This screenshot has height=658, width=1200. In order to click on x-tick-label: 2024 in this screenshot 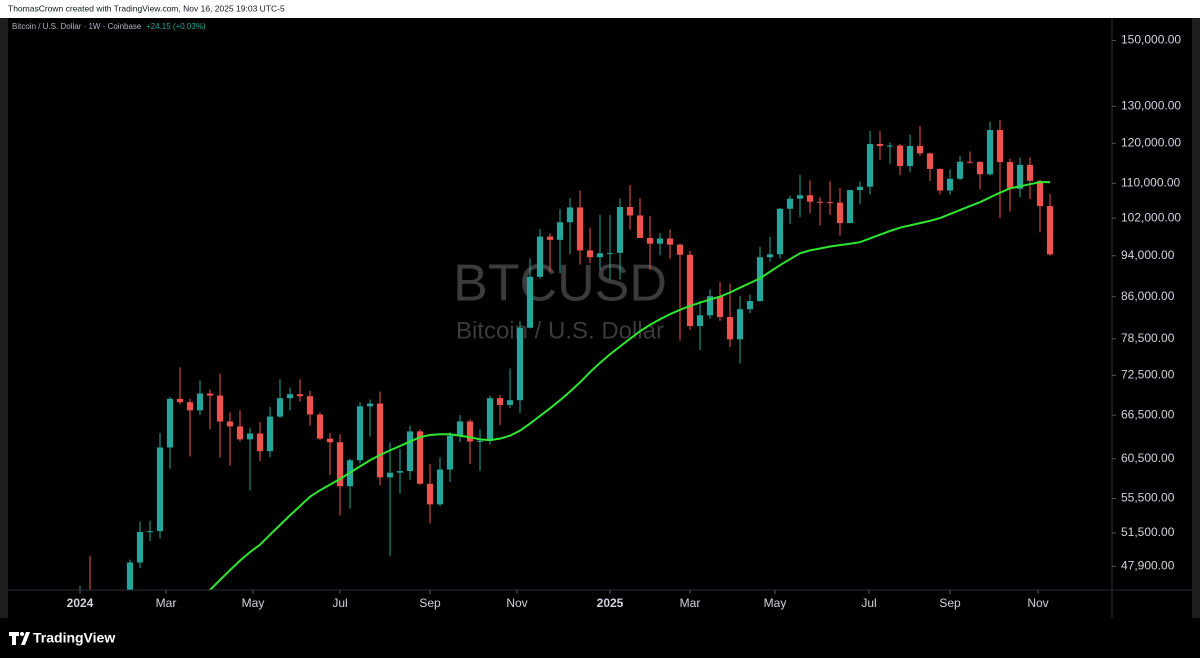, I will do `click(80, 603)`.